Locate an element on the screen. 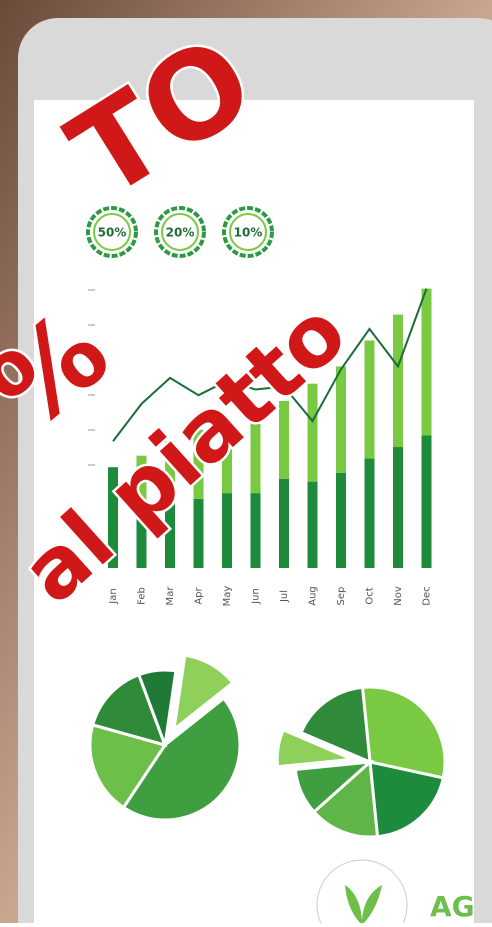 The width and height of the screenshot is (492, 927). x-tick-label: Nov is located at coordinates (398, 596).